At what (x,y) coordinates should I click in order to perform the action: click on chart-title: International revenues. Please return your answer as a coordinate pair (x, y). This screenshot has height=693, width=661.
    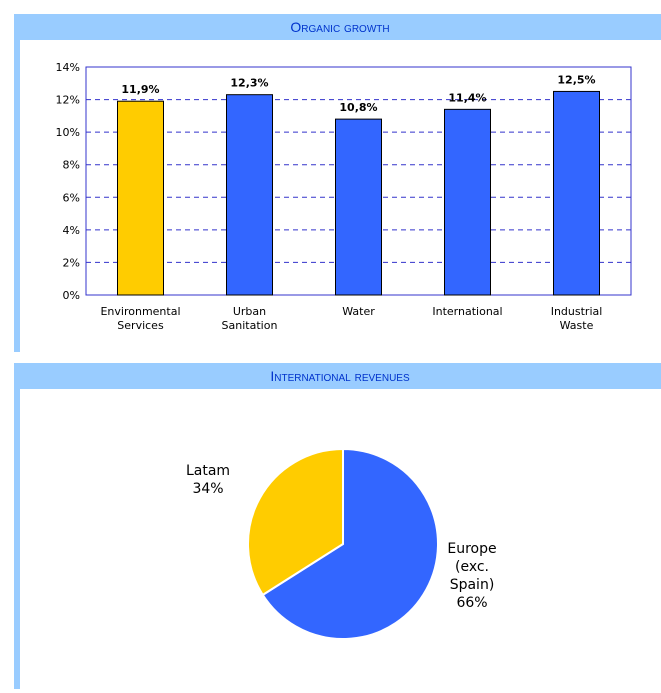
    Looking at the image, I should click on (340, 376).